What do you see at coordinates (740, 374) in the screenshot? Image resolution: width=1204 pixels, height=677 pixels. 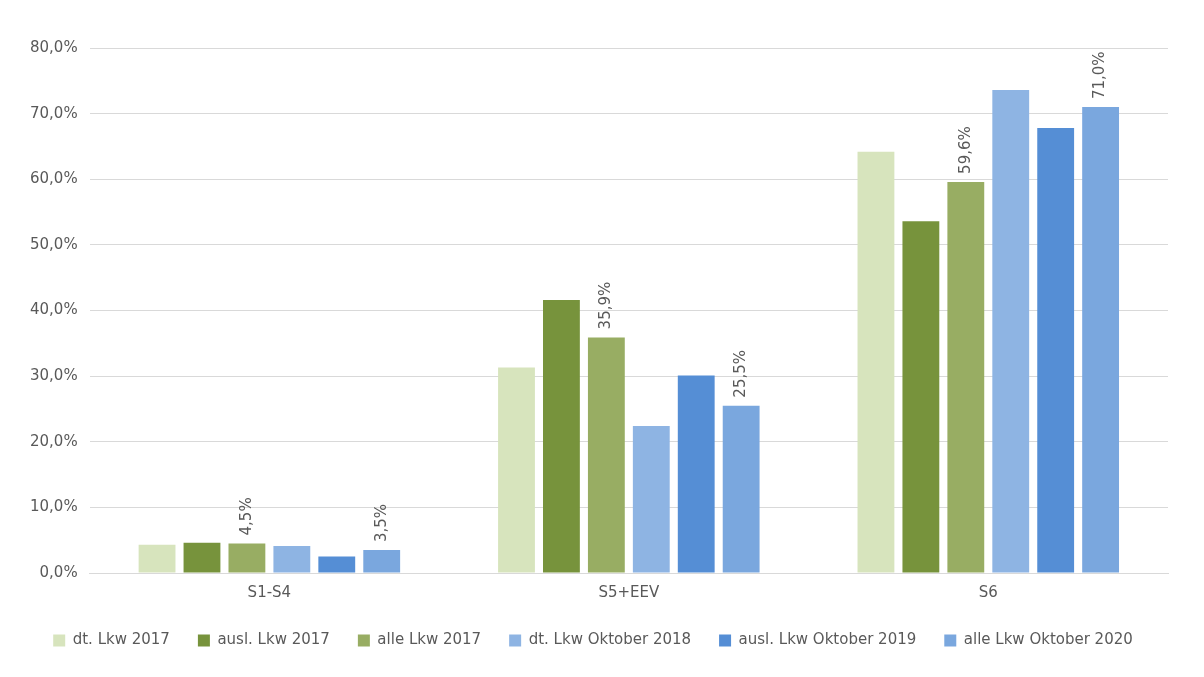 I see `data-label: 25,5%` at bounding box center [740, 374].